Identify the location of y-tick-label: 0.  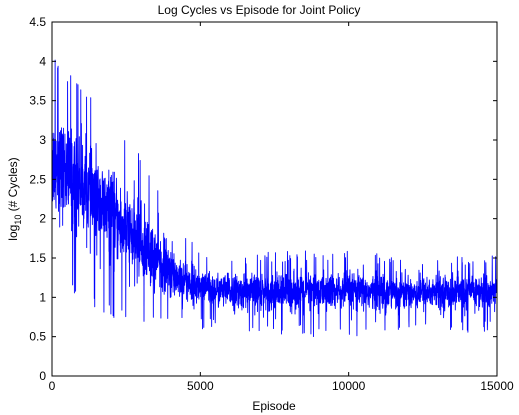
(42, 376).